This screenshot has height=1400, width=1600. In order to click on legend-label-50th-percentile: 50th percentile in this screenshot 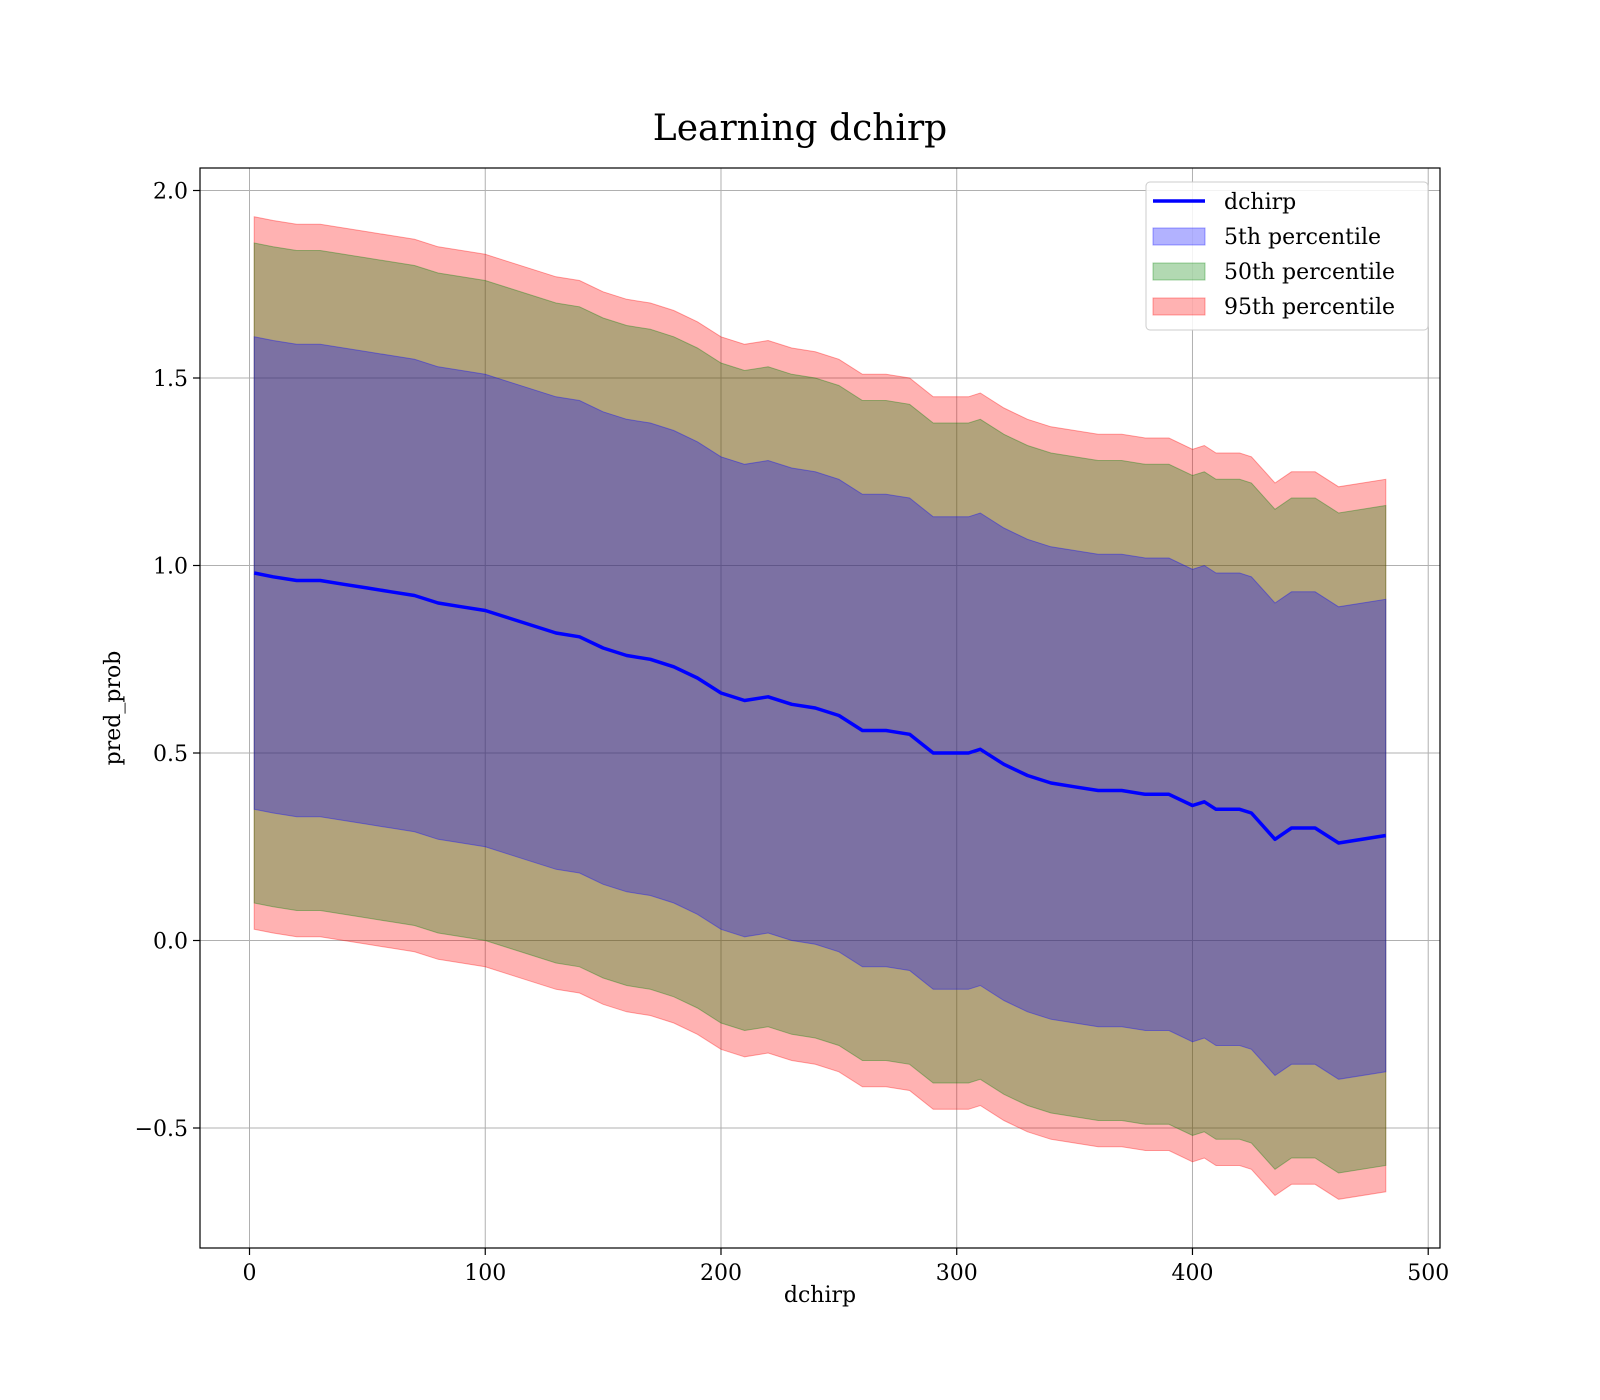, I will do `click(1309, 272)`.